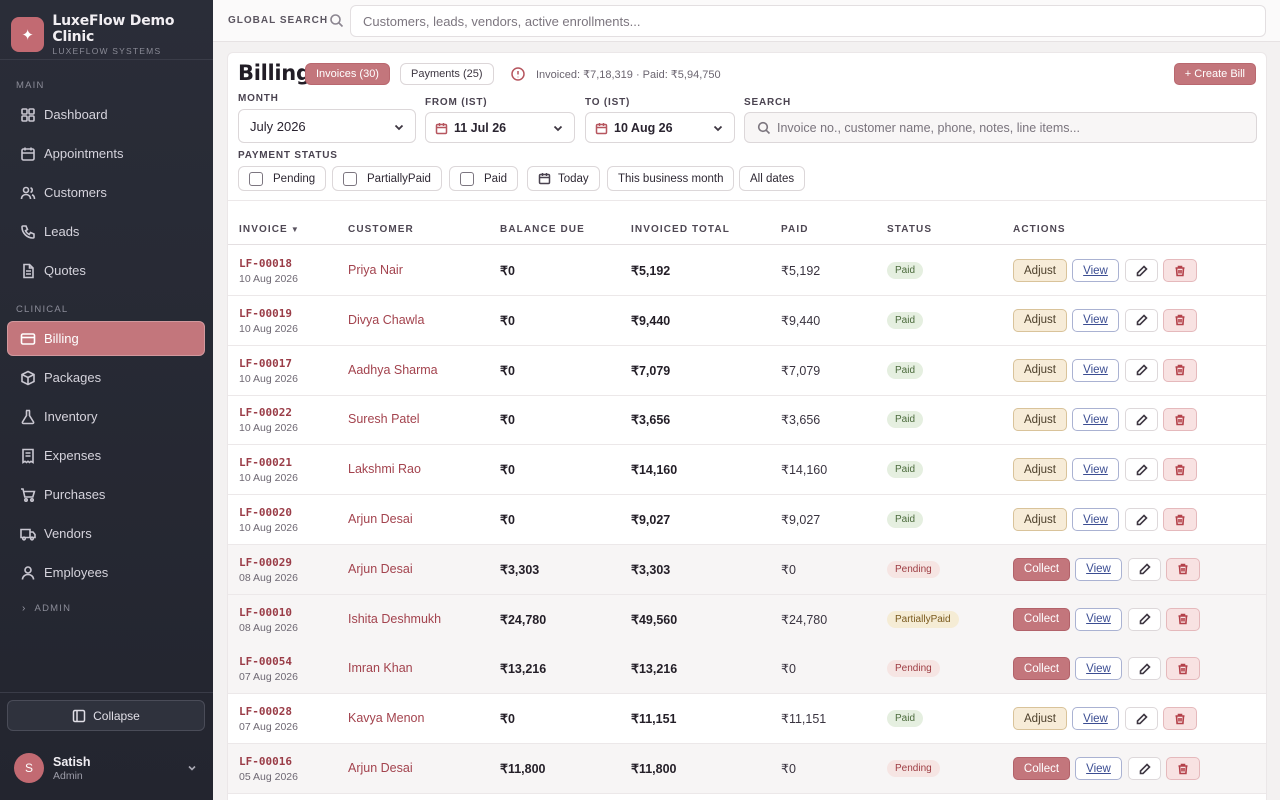 The image size is (1280, 800). Describe the element at coordinates (671, 178) in the screenshot. I see `this-business-month-button: This business month` at that location.